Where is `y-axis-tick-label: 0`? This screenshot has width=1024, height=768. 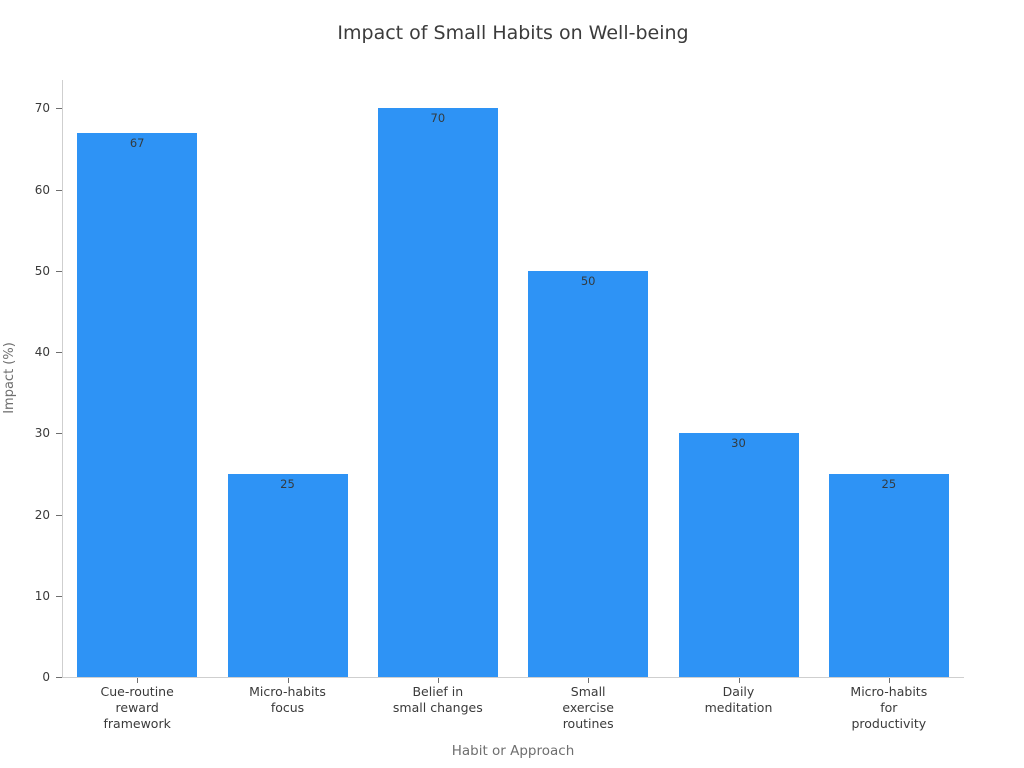
y-axis-tick-label: 0 is located at coordinates (46, 677).